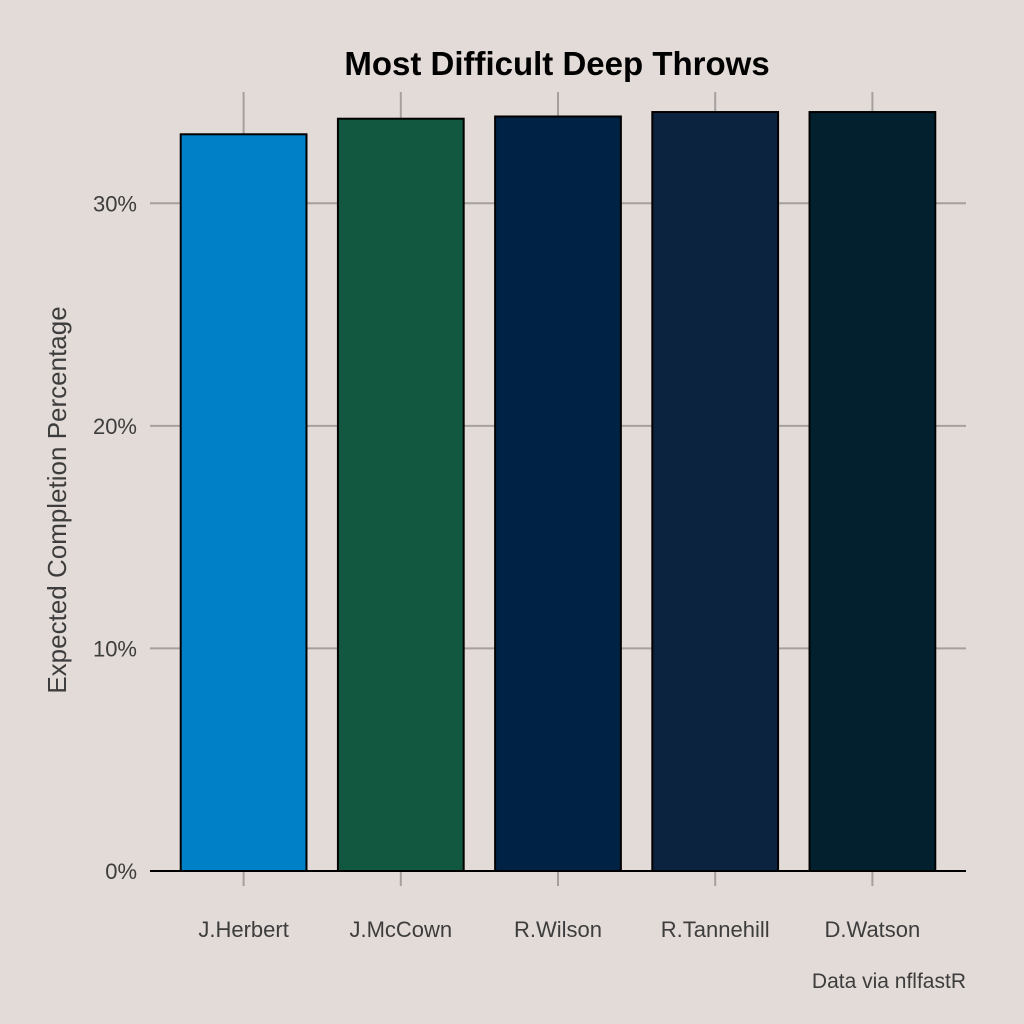 The height and width of the screenshot is (1024, 1024). I want to click on x-tick-label: J.Herbert, so click(243, 929).